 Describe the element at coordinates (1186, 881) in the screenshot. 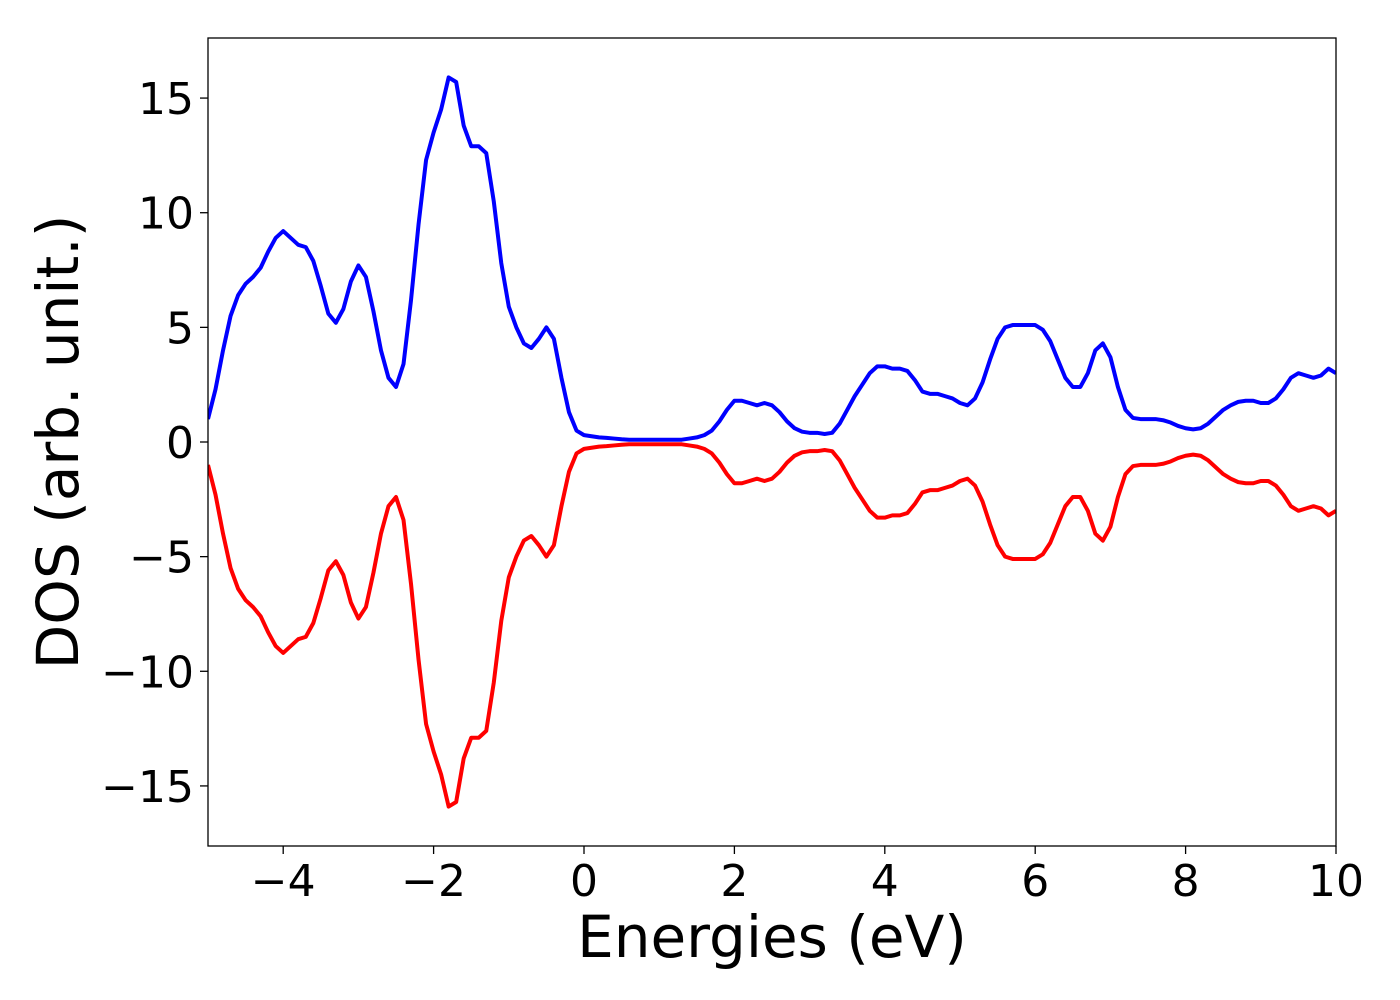

I see `x-tick-label: 8` at that location.